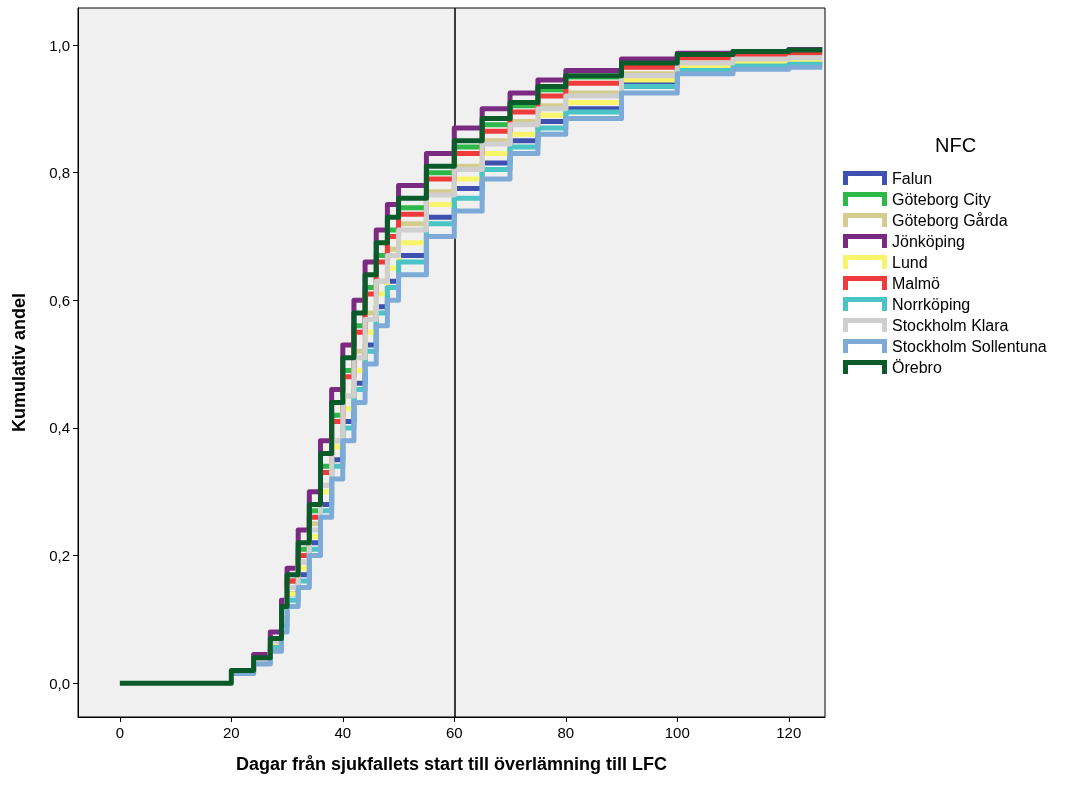 Image resolution: width=1085 pixels, height=787 pixels. I want to click on x-tick-label: 80, so click(566, 732).